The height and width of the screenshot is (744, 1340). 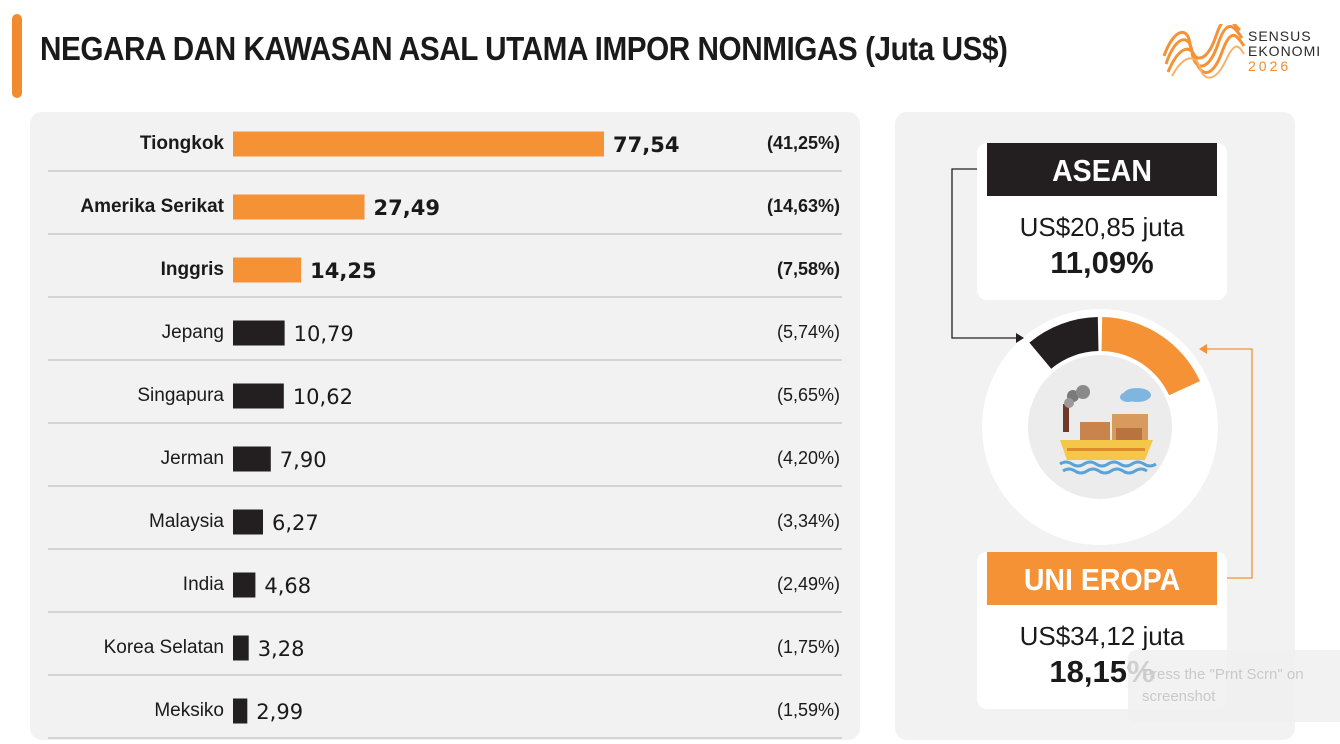 What do you see at coordinates (303, 460) in the screenshot?
I see `value-label: 7,90` at bounding box center [303, 460].